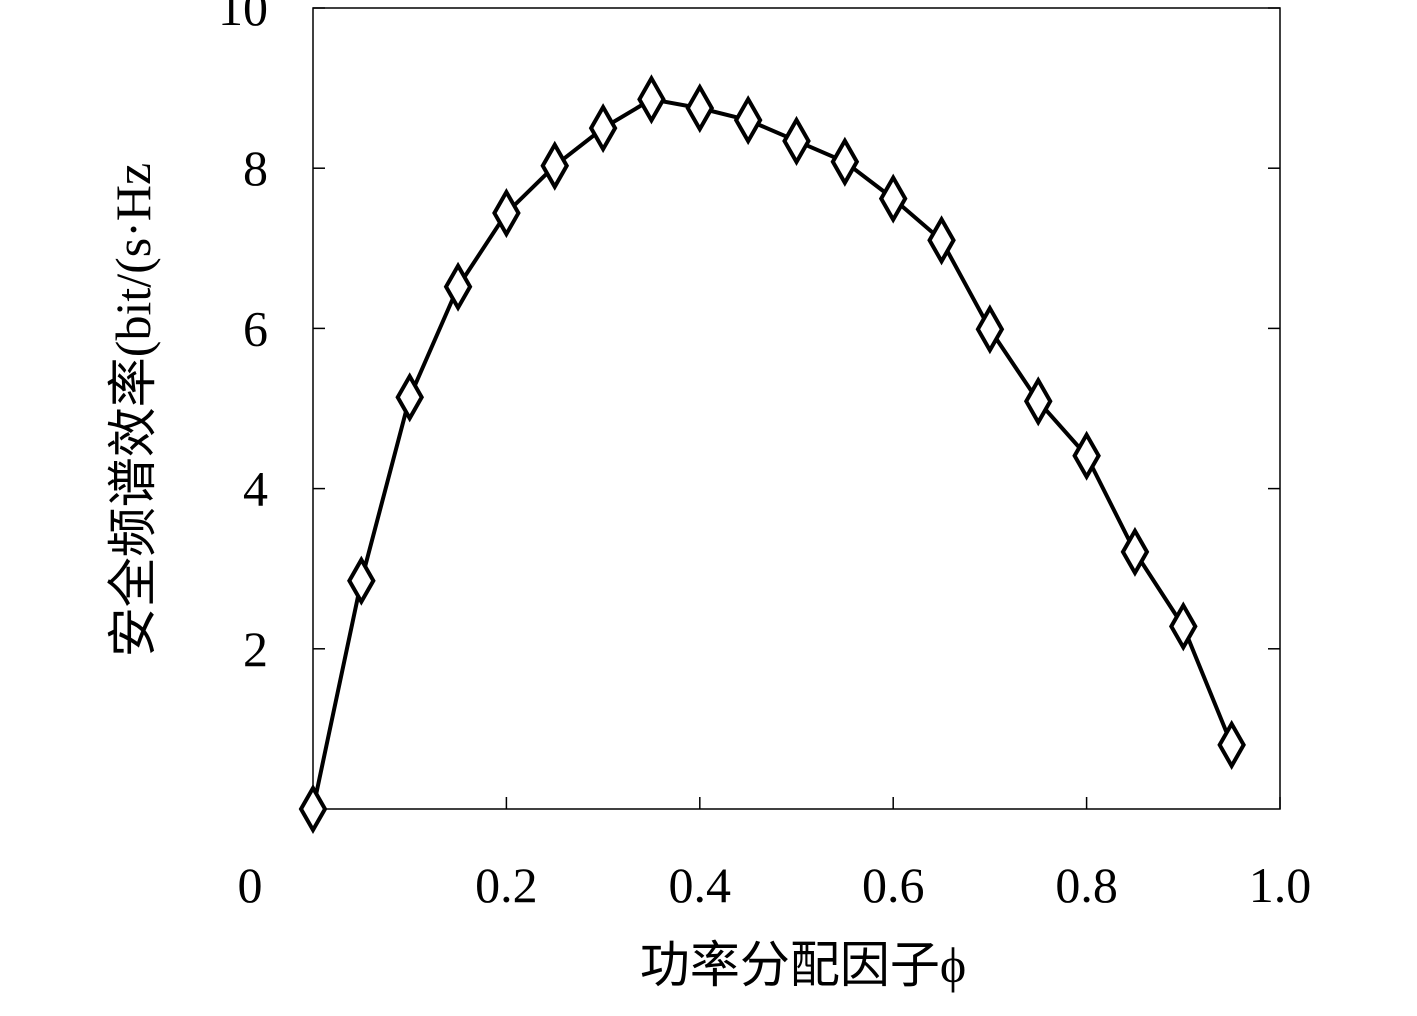 The height and width of the screenshot is (1016, 1417). What do you see at coordinates (255, 649) in the screenshot?
I see `y-tick-label: 2` at bounding box center [255, 649].